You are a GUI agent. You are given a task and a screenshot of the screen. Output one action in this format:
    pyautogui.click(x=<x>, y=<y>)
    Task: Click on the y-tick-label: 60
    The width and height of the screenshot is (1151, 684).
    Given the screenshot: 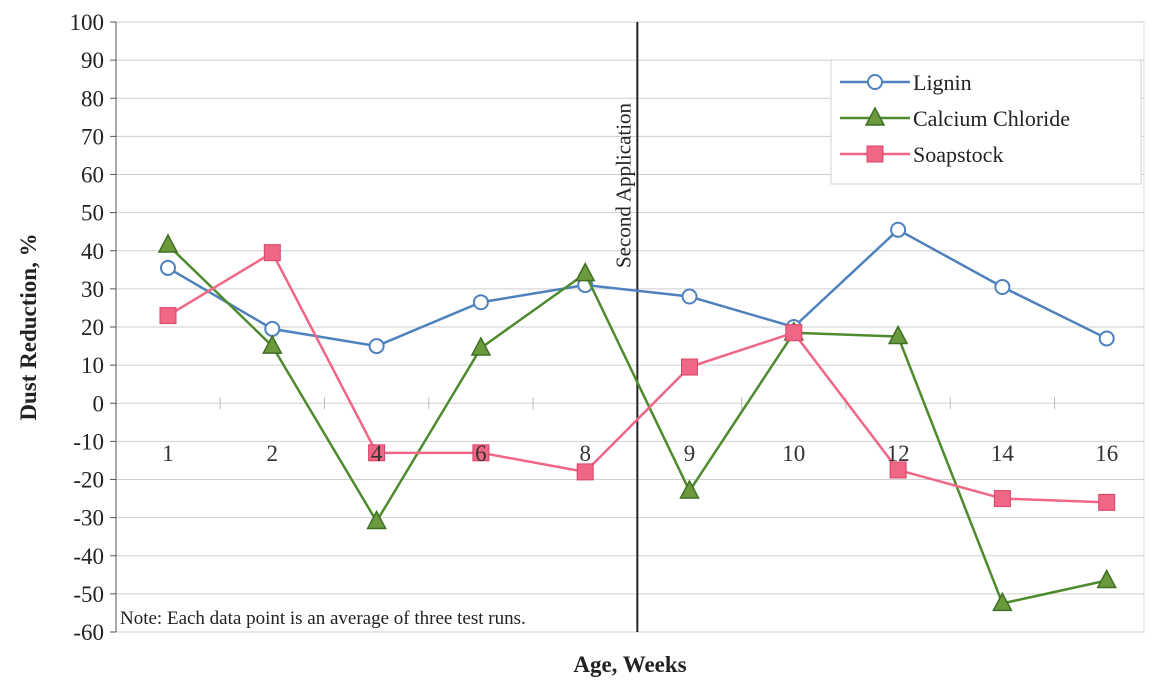 What is the action you would take?
    pyautogui.click(x=92, y=175)
    